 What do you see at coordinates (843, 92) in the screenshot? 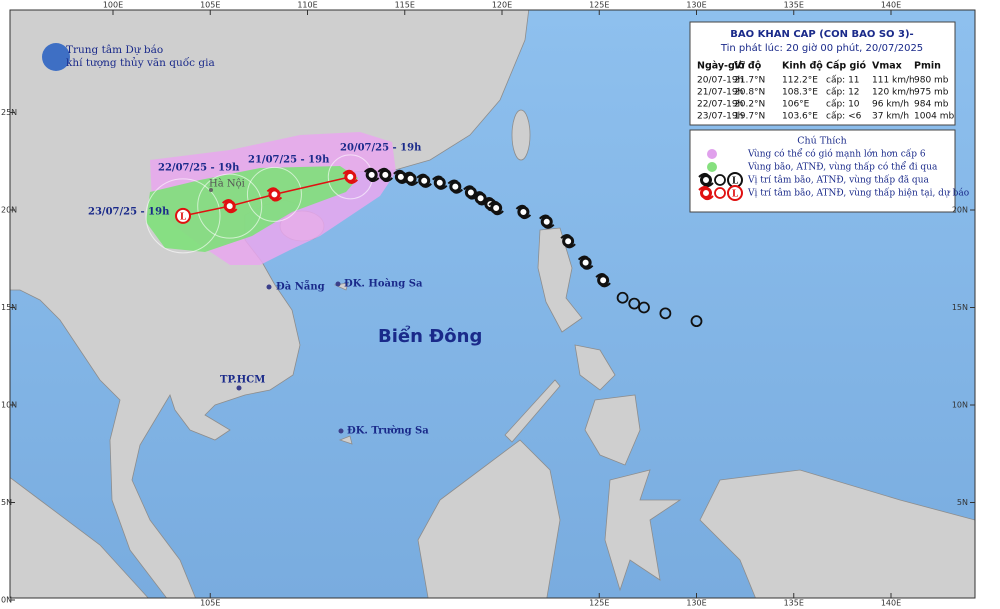
I see `table-cell: cấp: 12` at bounding box center [843, 92].